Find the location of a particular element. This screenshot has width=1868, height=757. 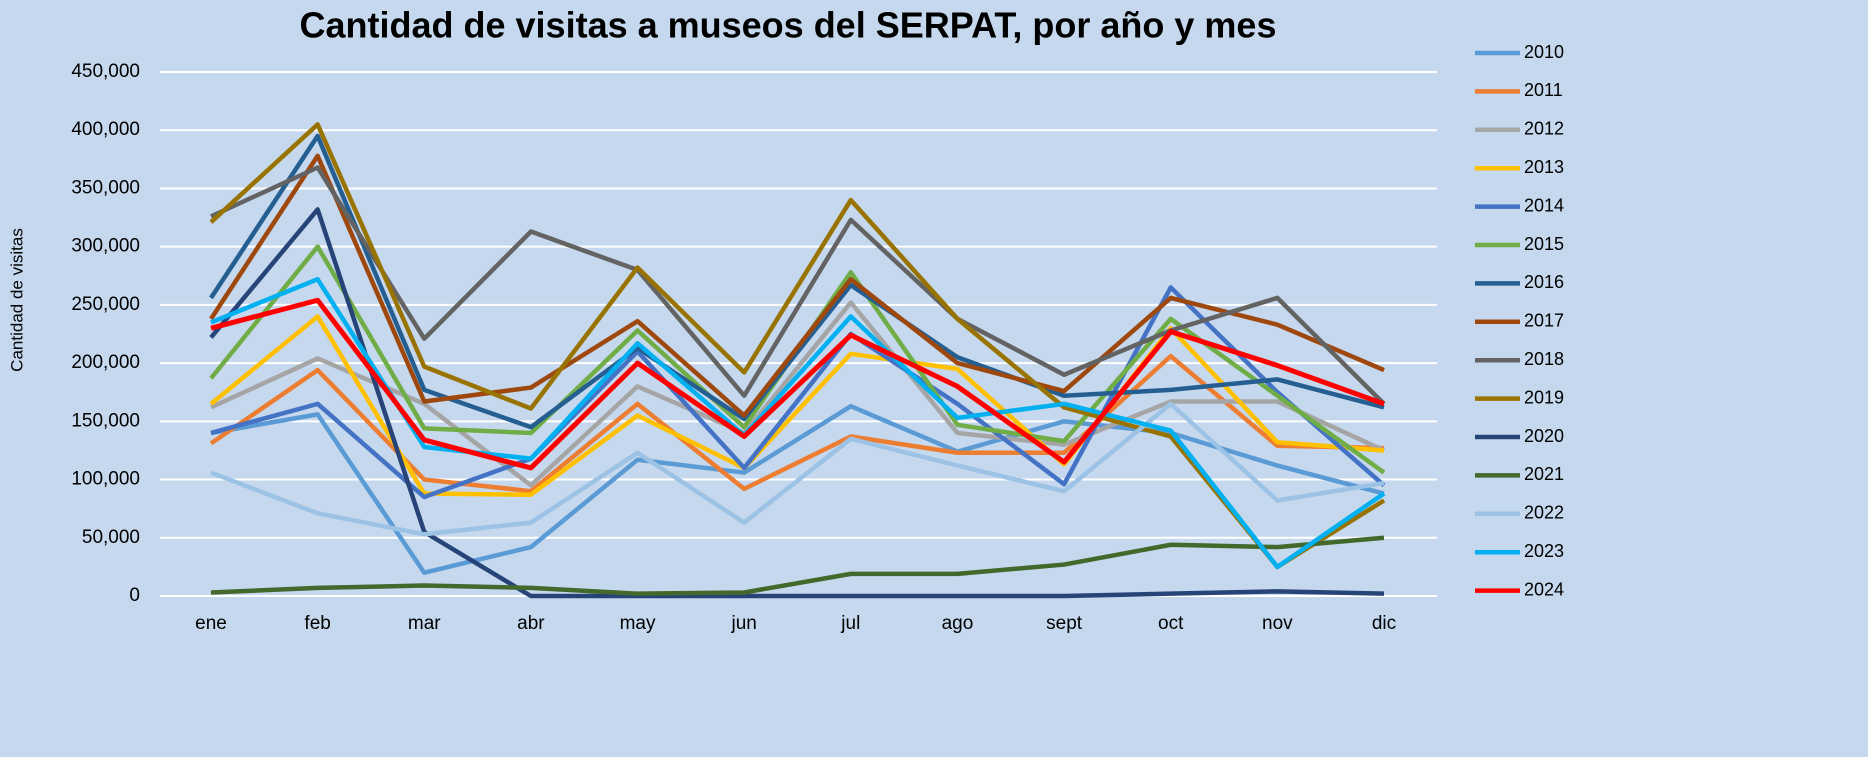

x-tick-label: ago is located at coordinates (958, 623).